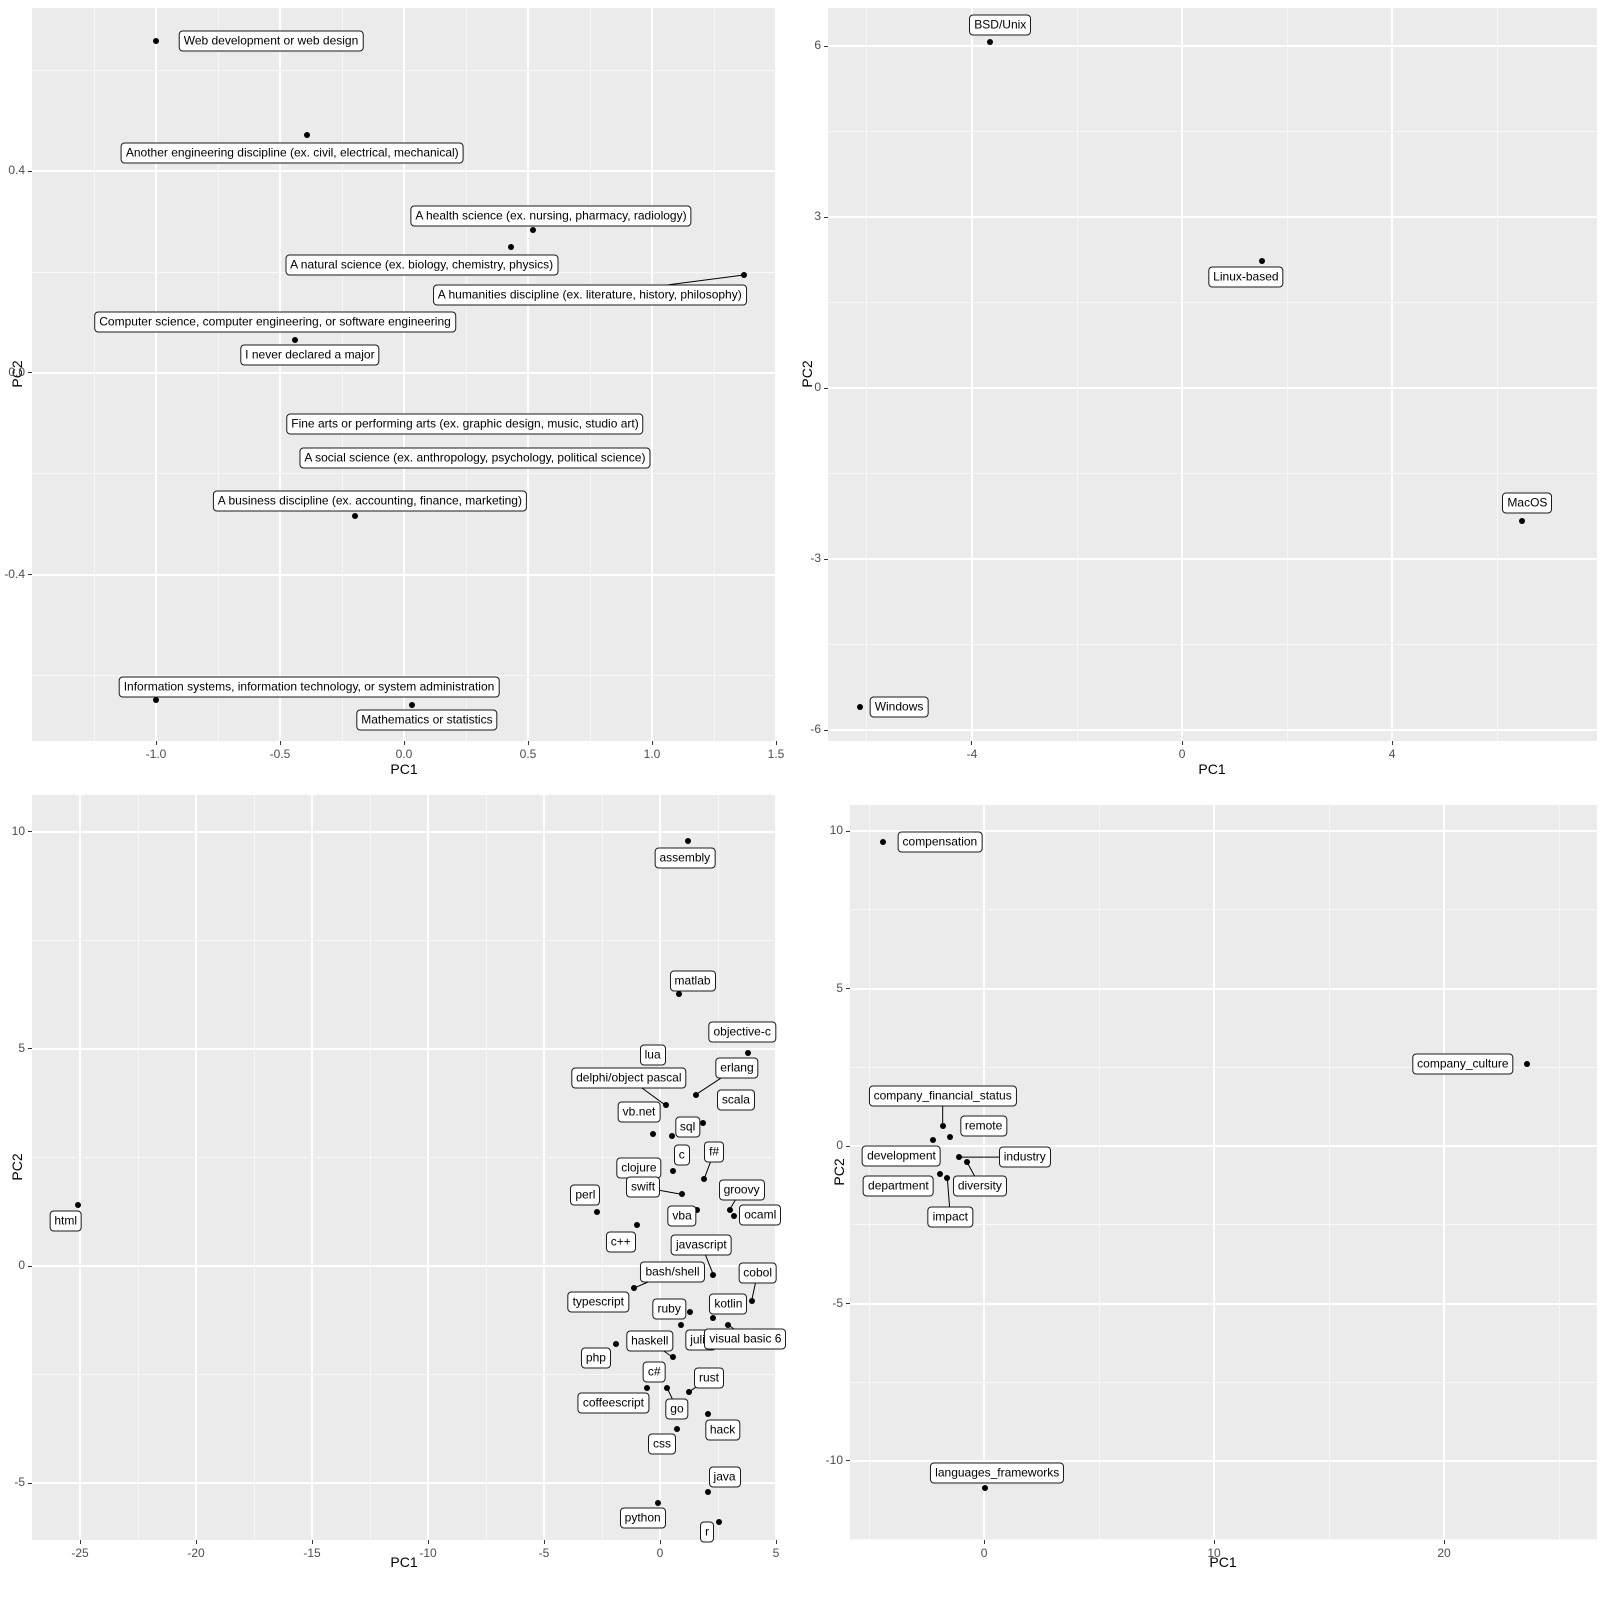 The image size is (1600, 1600). I want to click on x-tick-label: -5, so click(544, 1553).